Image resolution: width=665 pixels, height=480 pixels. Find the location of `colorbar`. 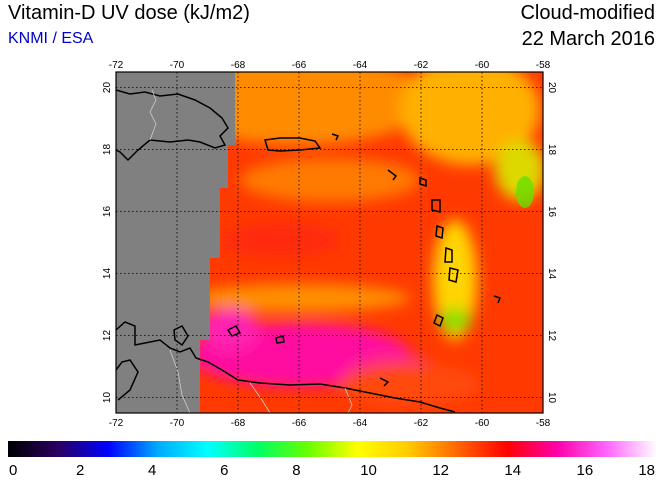

colorbar is located at coordinates (332, 449).